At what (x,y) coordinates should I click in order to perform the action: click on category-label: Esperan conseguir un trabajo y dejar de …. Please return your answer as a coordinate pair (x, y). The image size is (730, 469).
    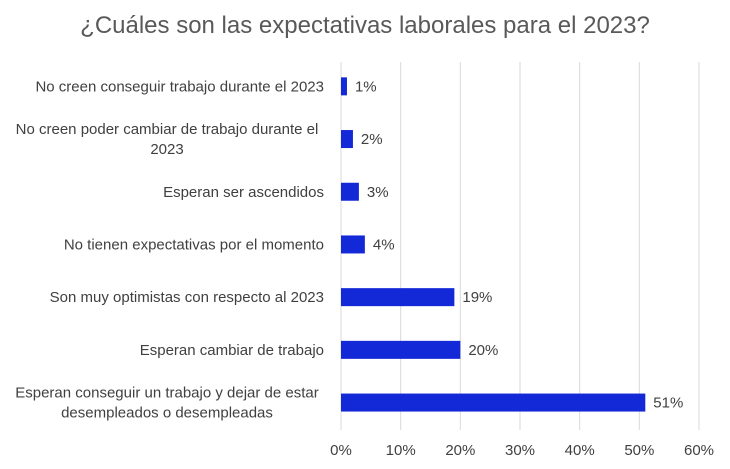
    Looking at the image, I should click on (167, 403).